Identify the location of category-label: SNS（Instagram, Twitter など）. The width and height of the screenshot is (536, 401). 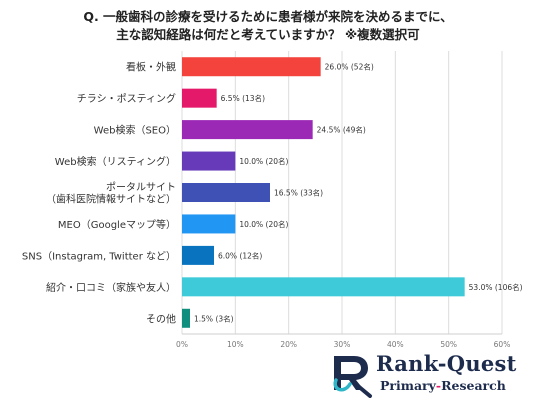
(99, 256).